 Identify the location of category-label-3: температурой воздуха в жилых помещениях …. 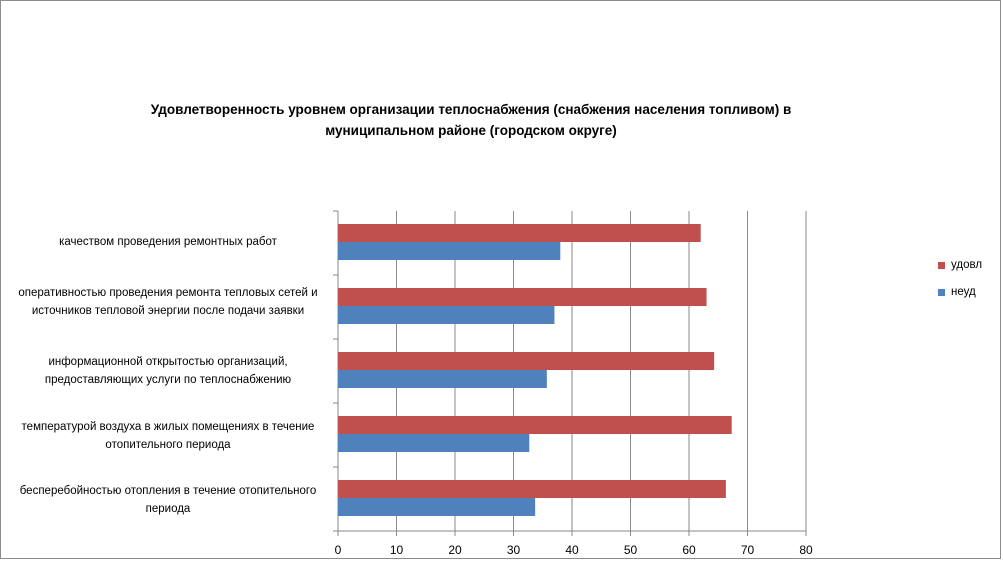
(168, 436).